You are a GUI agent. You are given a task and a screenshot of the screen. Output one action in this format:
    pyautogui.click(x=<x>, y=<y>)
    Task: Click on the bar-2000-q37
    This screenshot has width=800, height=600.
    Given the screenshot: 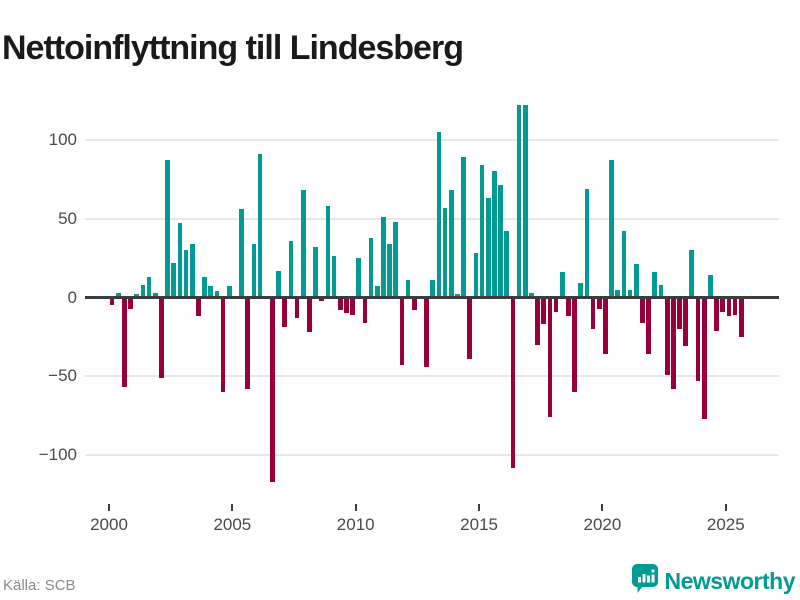 What is the action you would take?
    pyautogui.click(x=340, y=304)
    